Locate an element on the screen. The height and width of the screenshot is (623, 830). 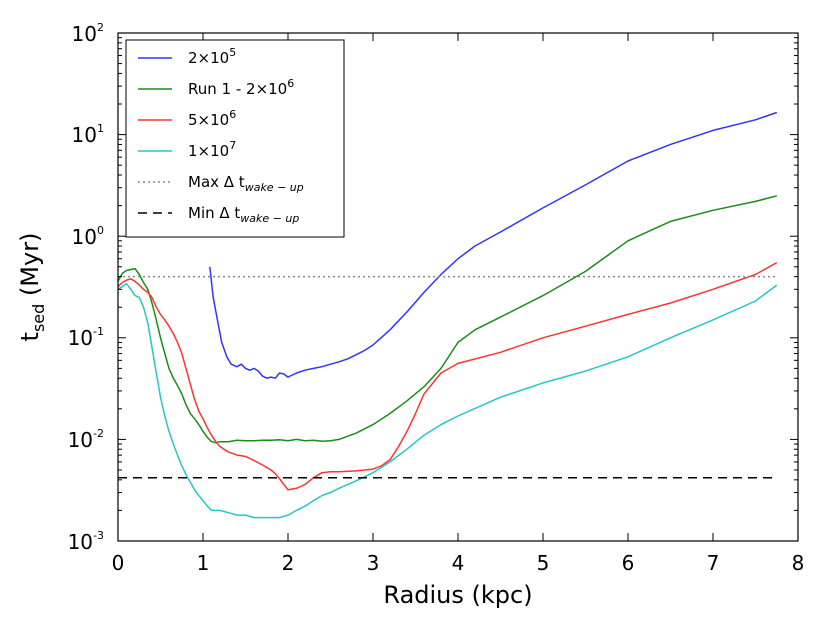
y-tick-label: 10⁰ is located at coordinates (88, 236).